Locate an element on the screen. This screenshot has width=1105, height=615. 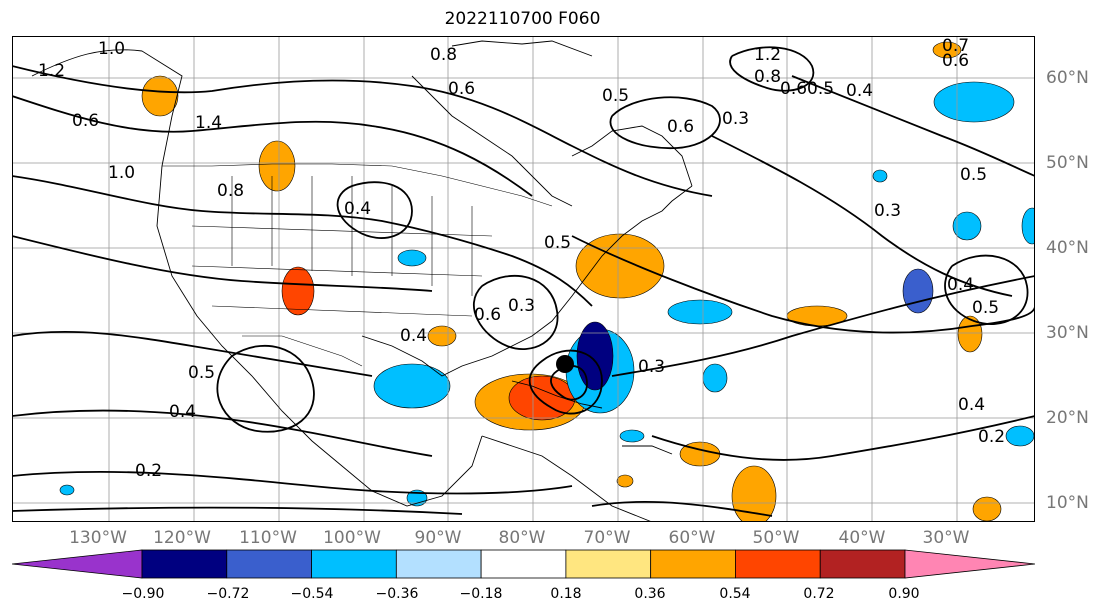
lat-label: 20°N is located at coordinates (1067, 418).